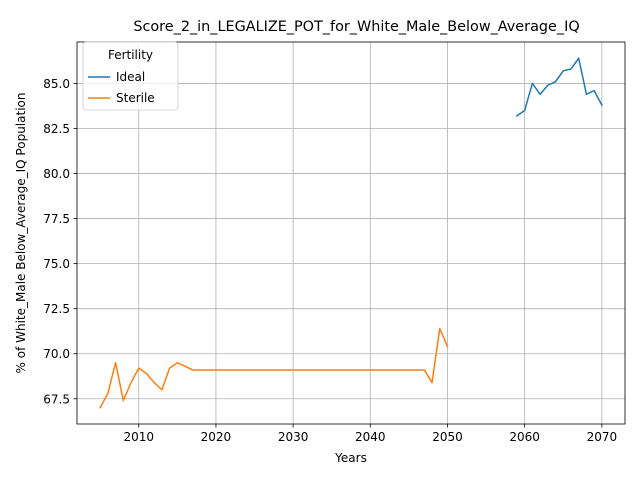 The image size is (640, 480). Describe the element at coordinates (56, 309) in the screenshot. I see `y-tick-label: 72.5` at that location.